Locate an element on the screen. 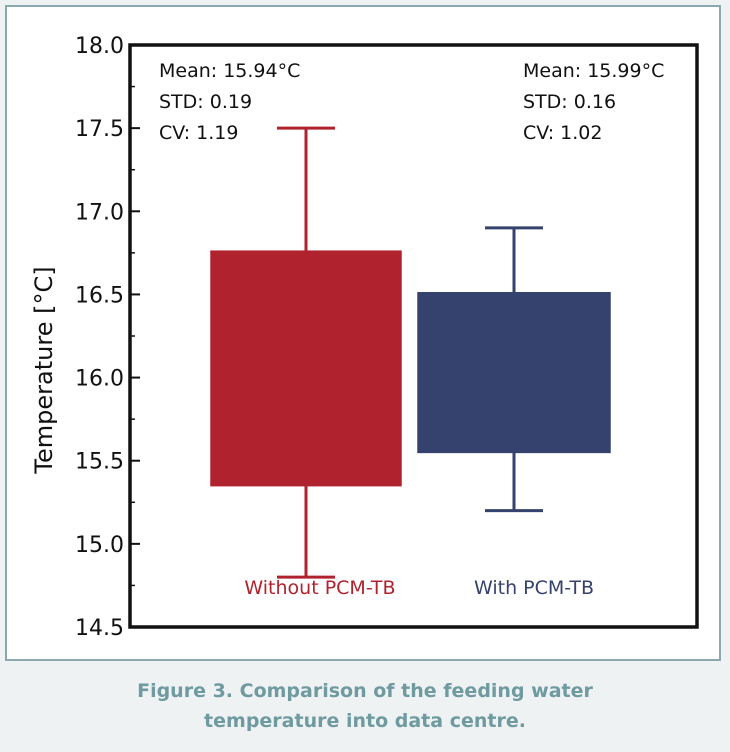 Image resolution: width=730 pixels, height=752 pixels. stat-text: Mean: 15.99°C is located at coordinates (593, 71).